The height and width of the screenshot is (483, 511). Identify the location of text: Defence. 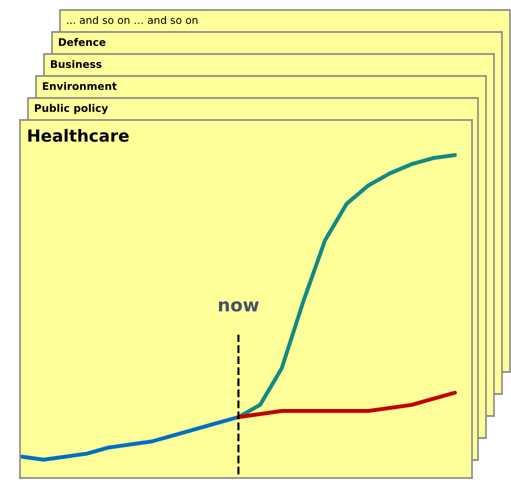
(82, 42).